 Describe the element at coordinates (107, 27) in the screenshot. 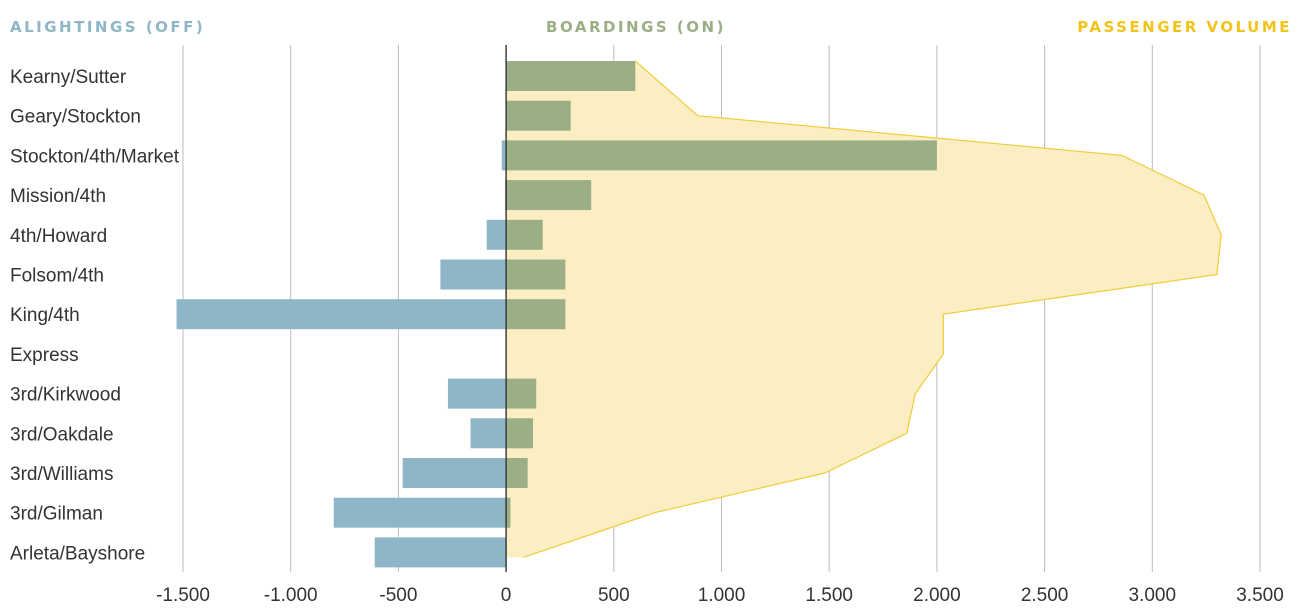

I see `alightings-header: ALIGHTINGS (OFF)` at that location.